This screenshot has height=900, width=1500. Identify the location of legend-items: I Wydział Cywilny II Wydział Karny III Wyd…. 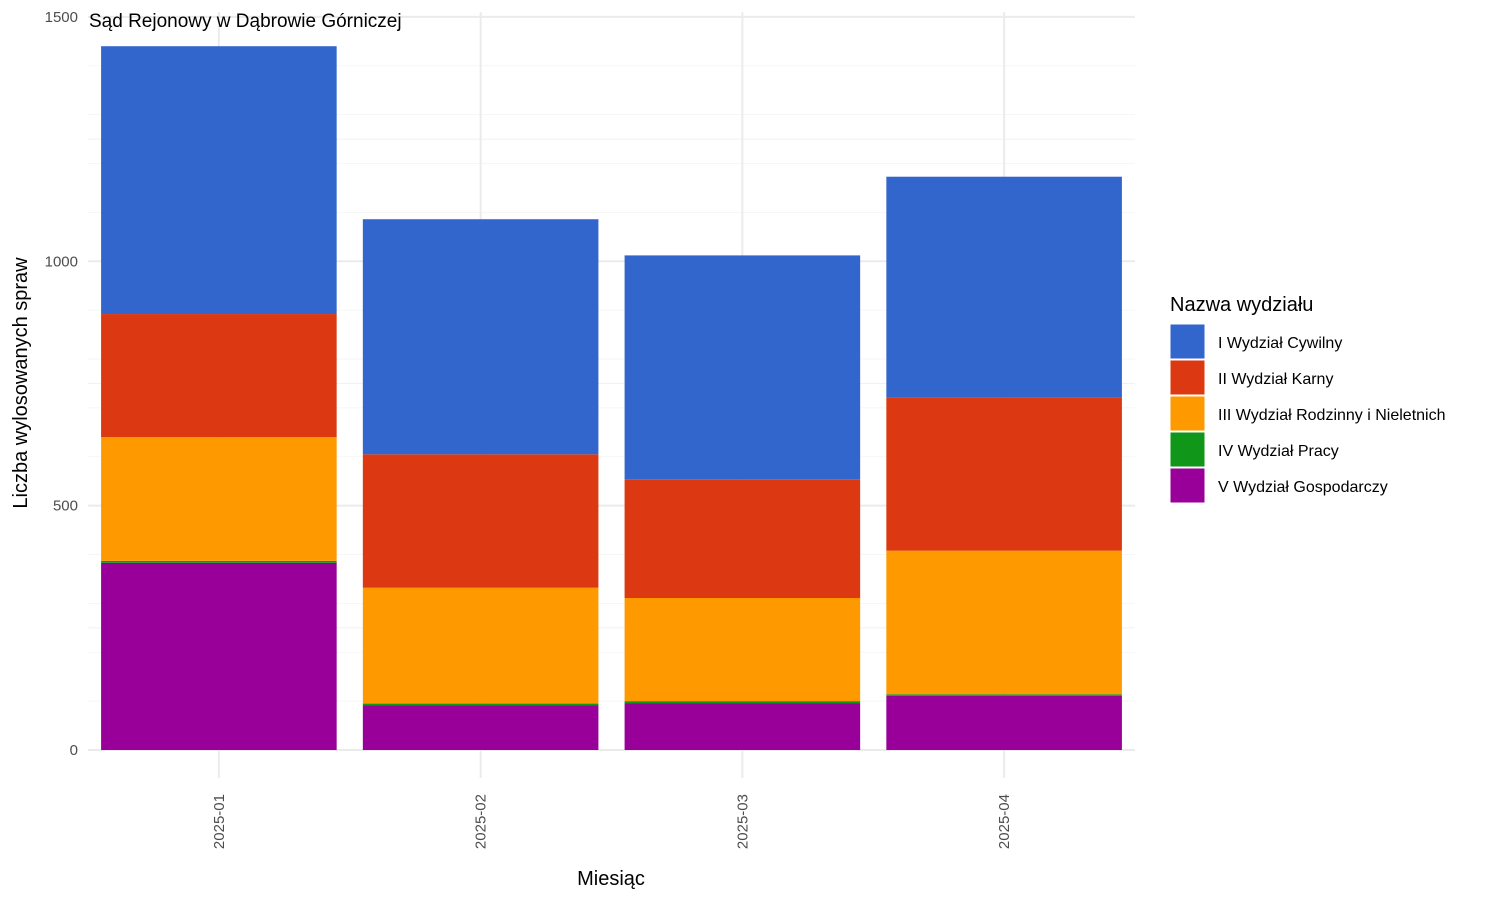
(1307, 413).